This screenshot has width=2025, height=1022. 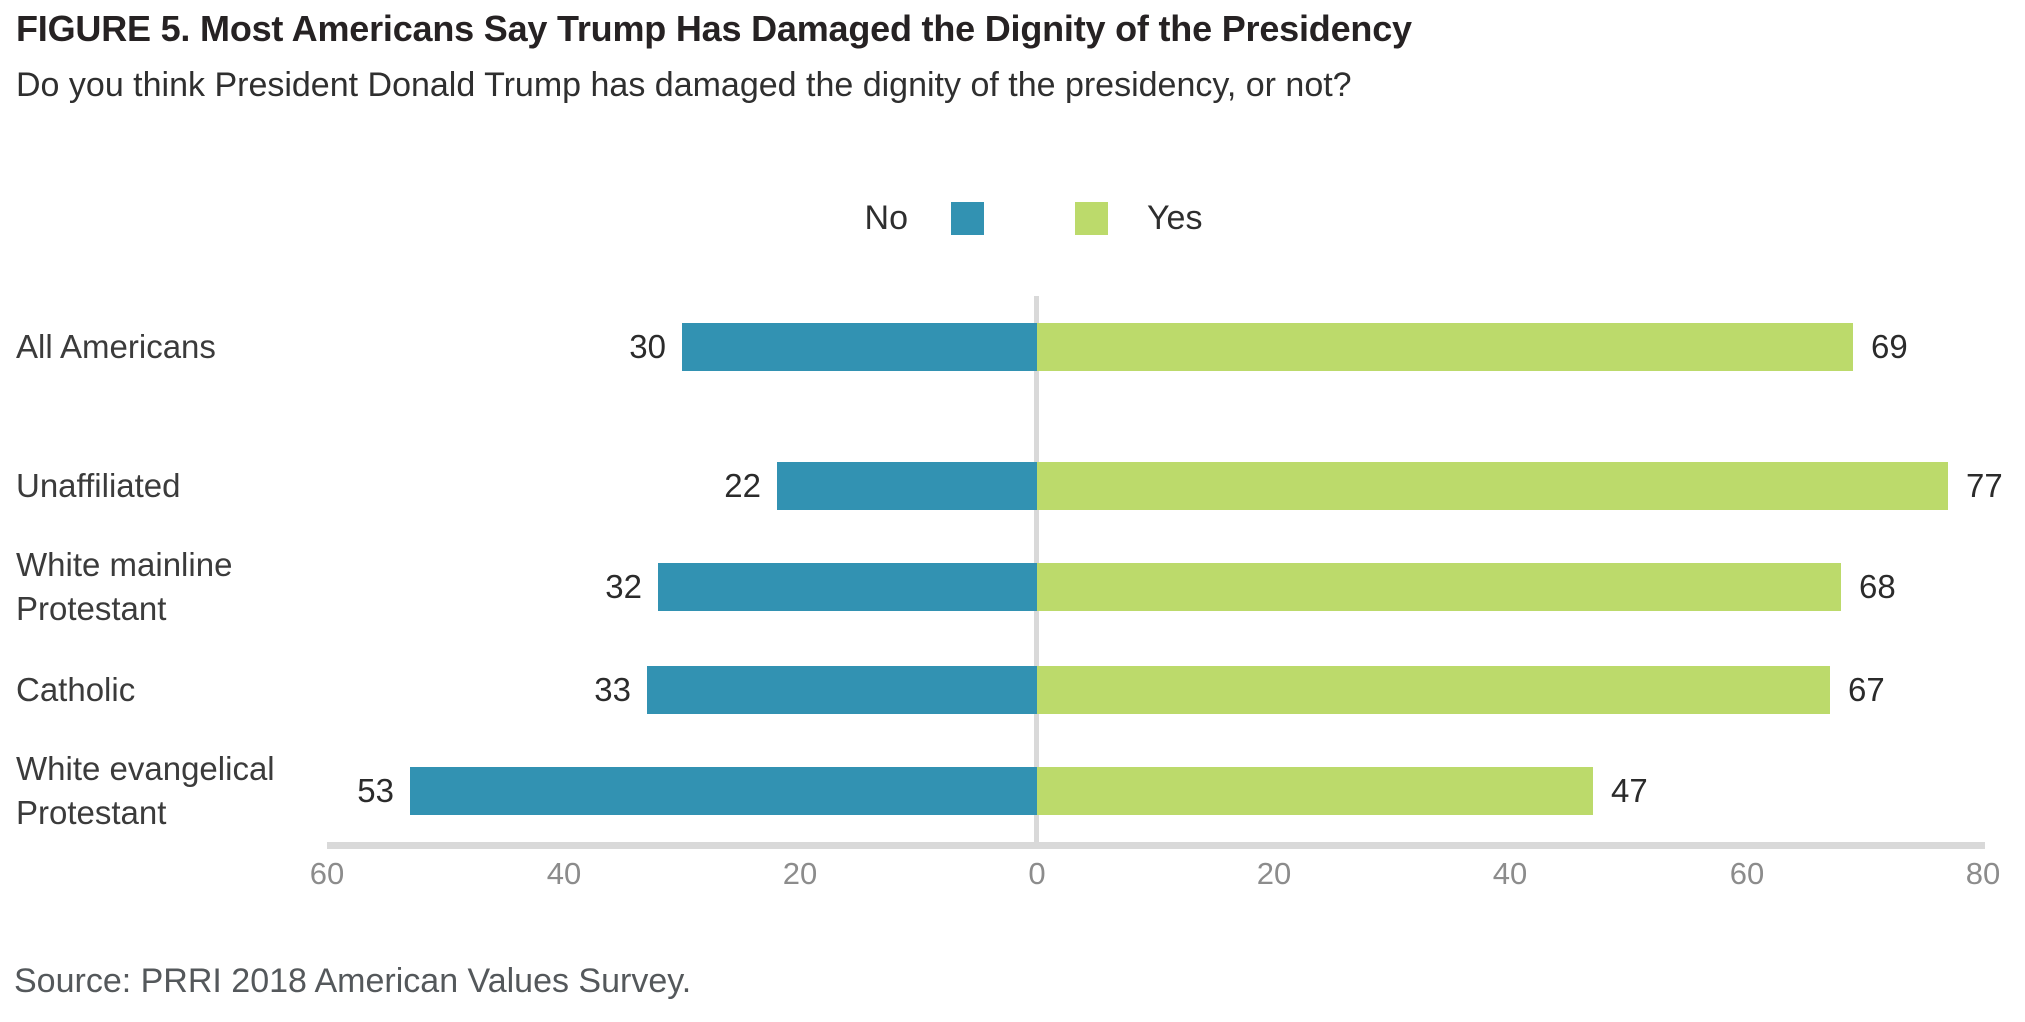 What do you see at coordinates (1037, 873) in the screenshot?
I see `x-axis-tick-label: 0` at bounding box center [1037, 873].